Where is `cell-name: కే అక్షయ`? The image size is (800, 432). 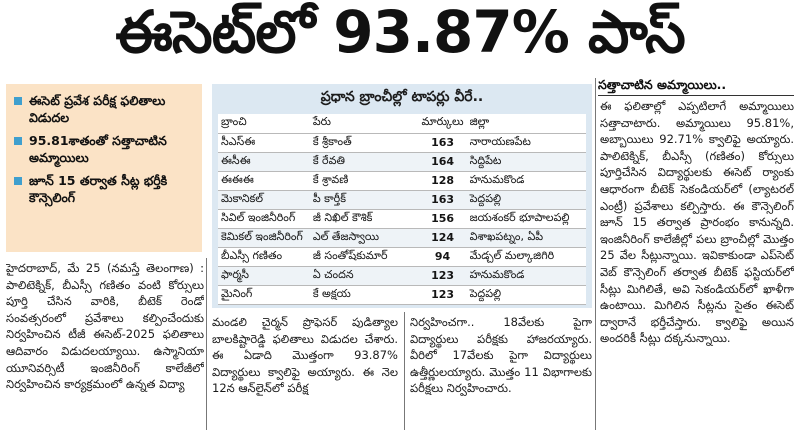 cell-name: కే అక్షయ is located at coordinates (364, 295).